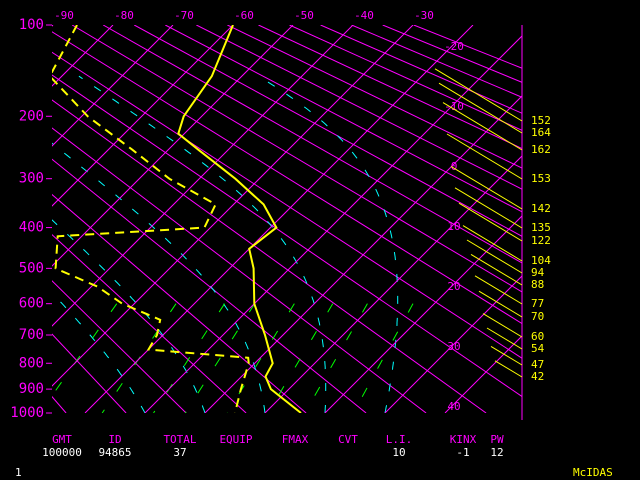  I want to click on y-tick-label: 200, so click(31, 116).